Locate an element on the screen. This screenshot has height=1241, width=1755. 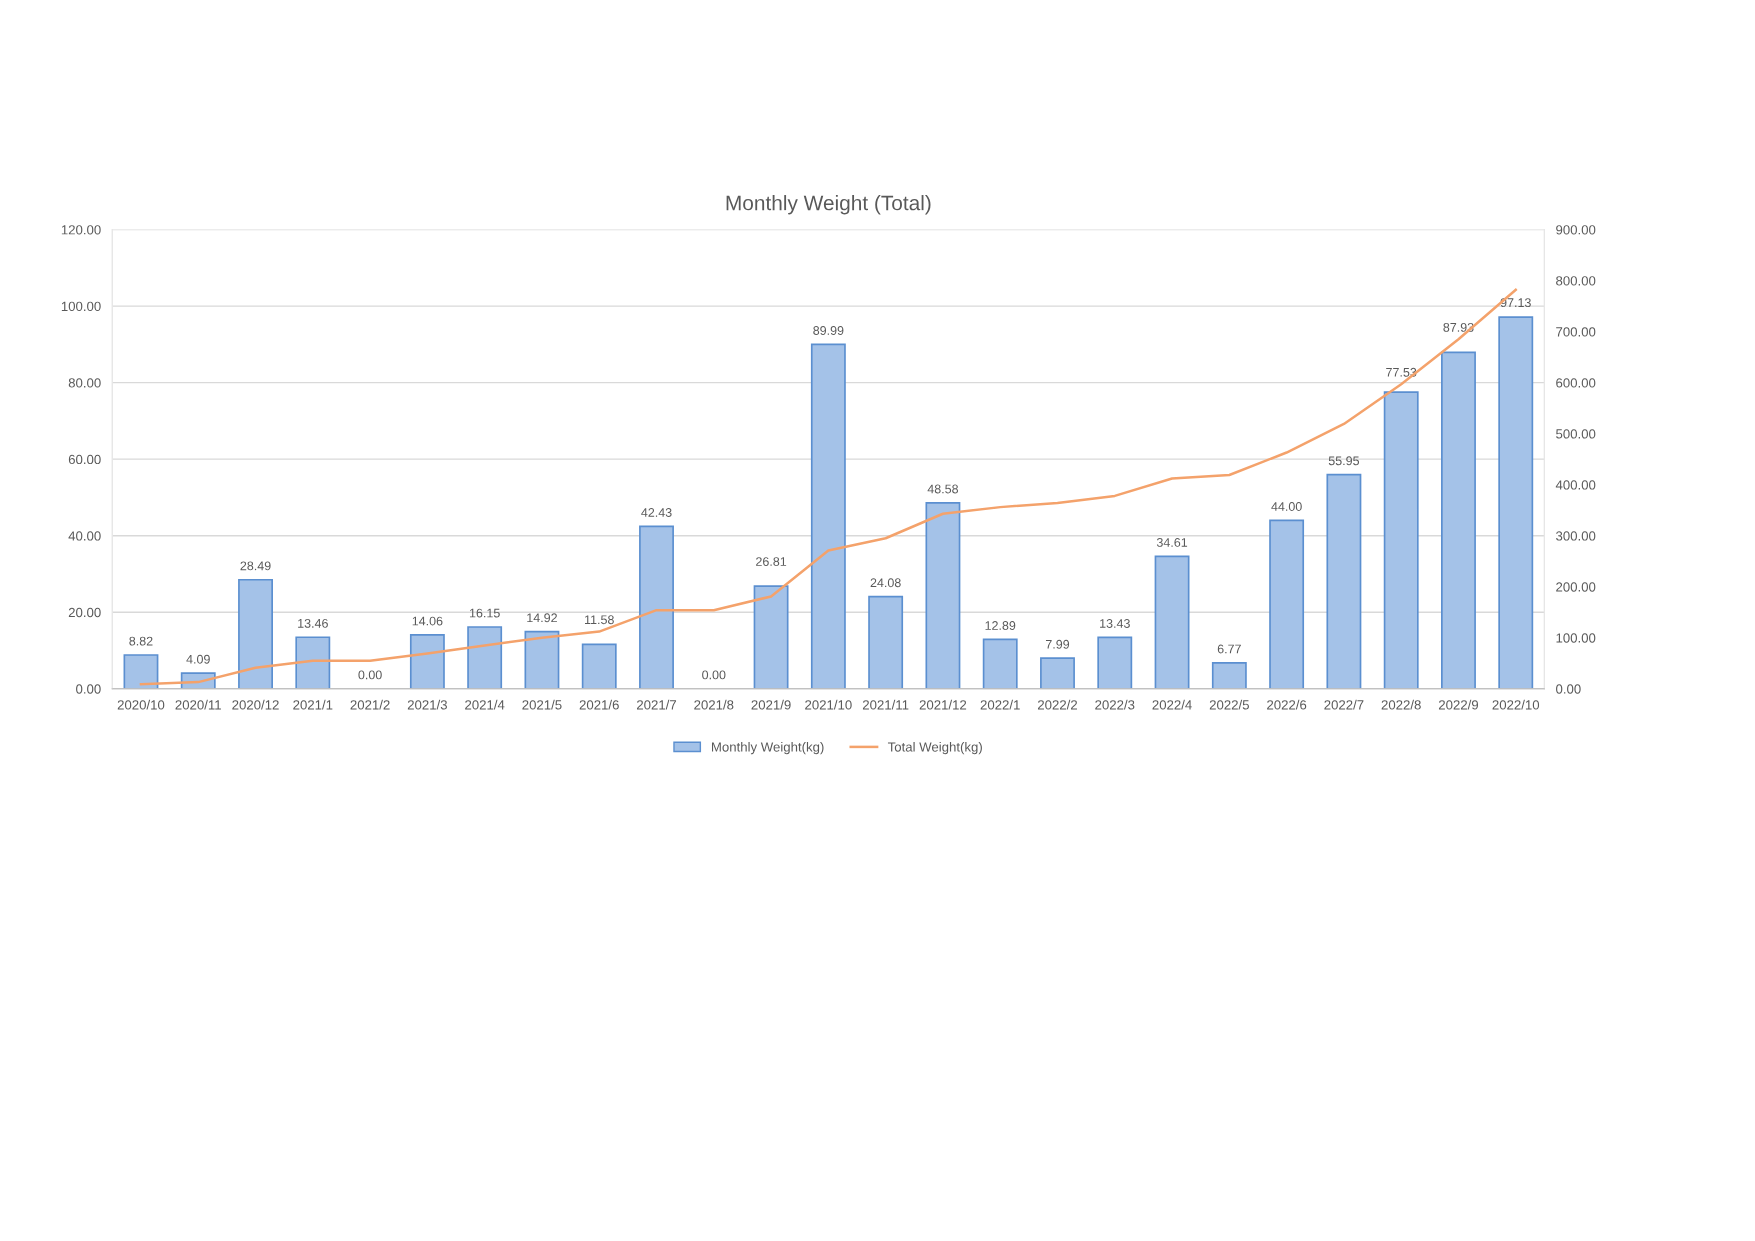
x-tick-label: 2021/2 is located at coordinates (370, 704).